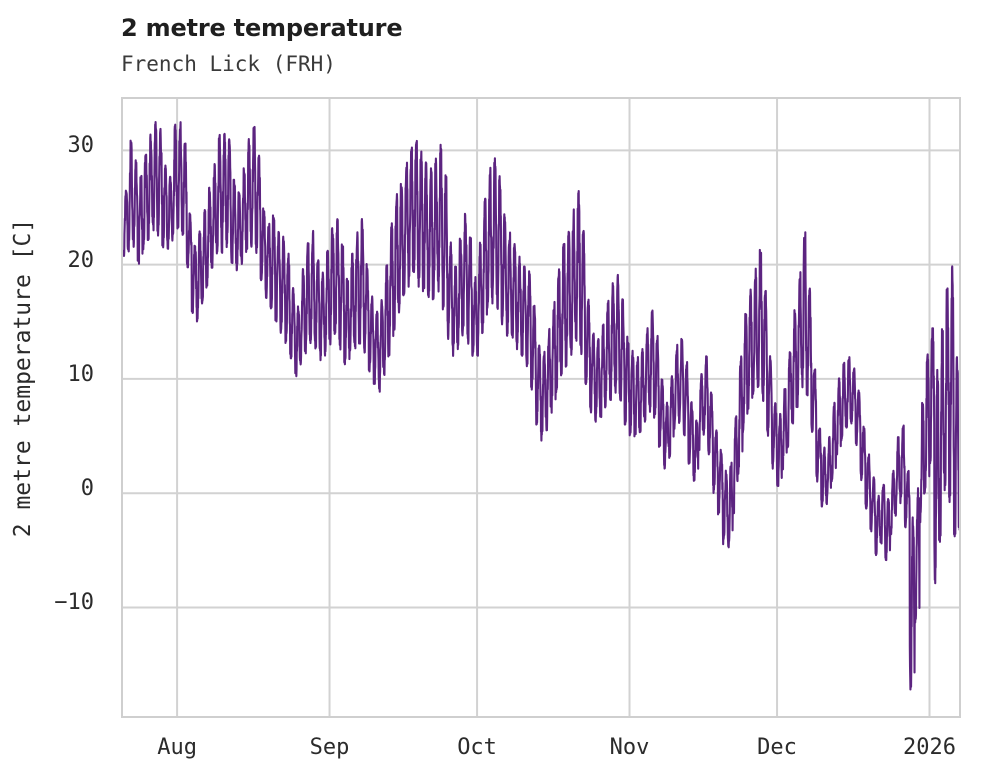 Image resolution: width=981 pixels, height=782 pixels. I want to click on y-axis-tick-labels: 30 20 10 0 −10, so click(54, 391).